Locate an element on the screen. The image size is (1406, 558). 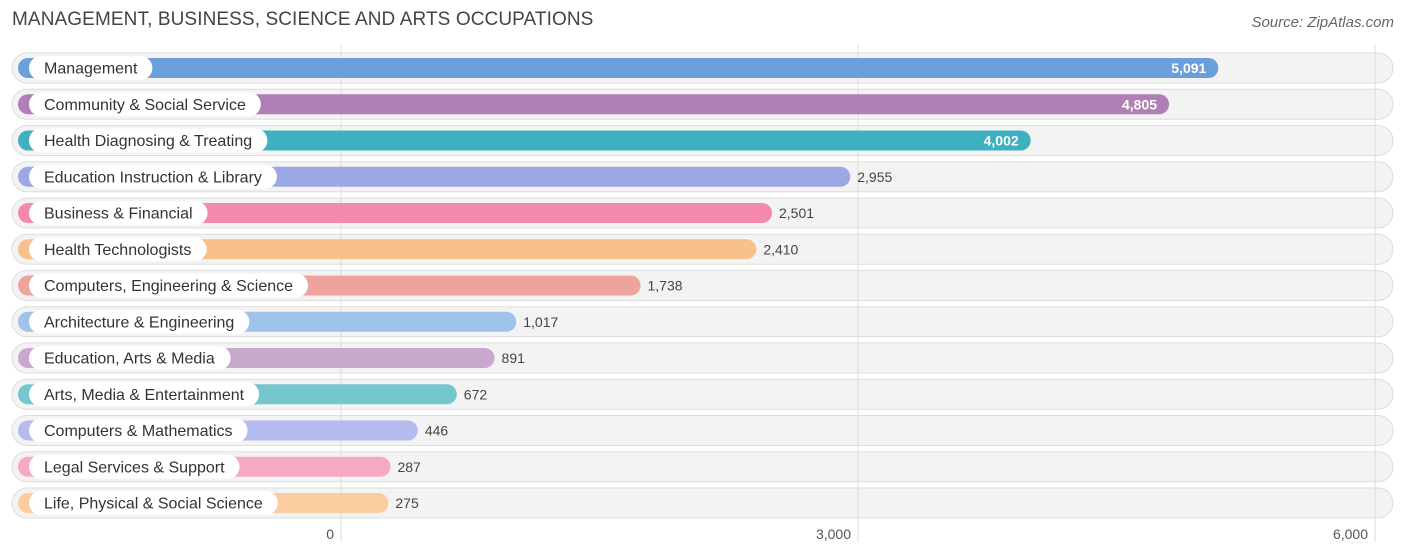
value-label: 891 is located at coordinates (514, 358).